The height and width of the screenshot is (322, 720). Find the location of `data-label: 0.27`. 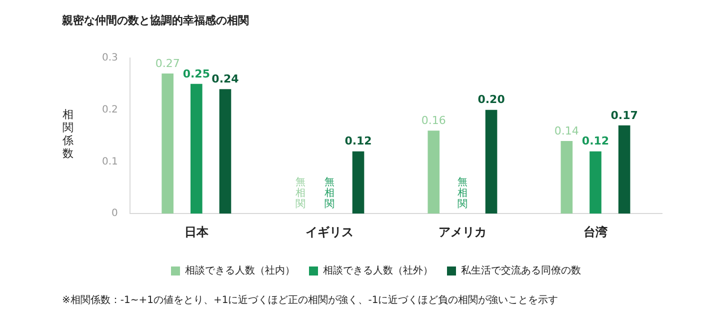

data-label: 0.27 is located at coordinates (167, 63).